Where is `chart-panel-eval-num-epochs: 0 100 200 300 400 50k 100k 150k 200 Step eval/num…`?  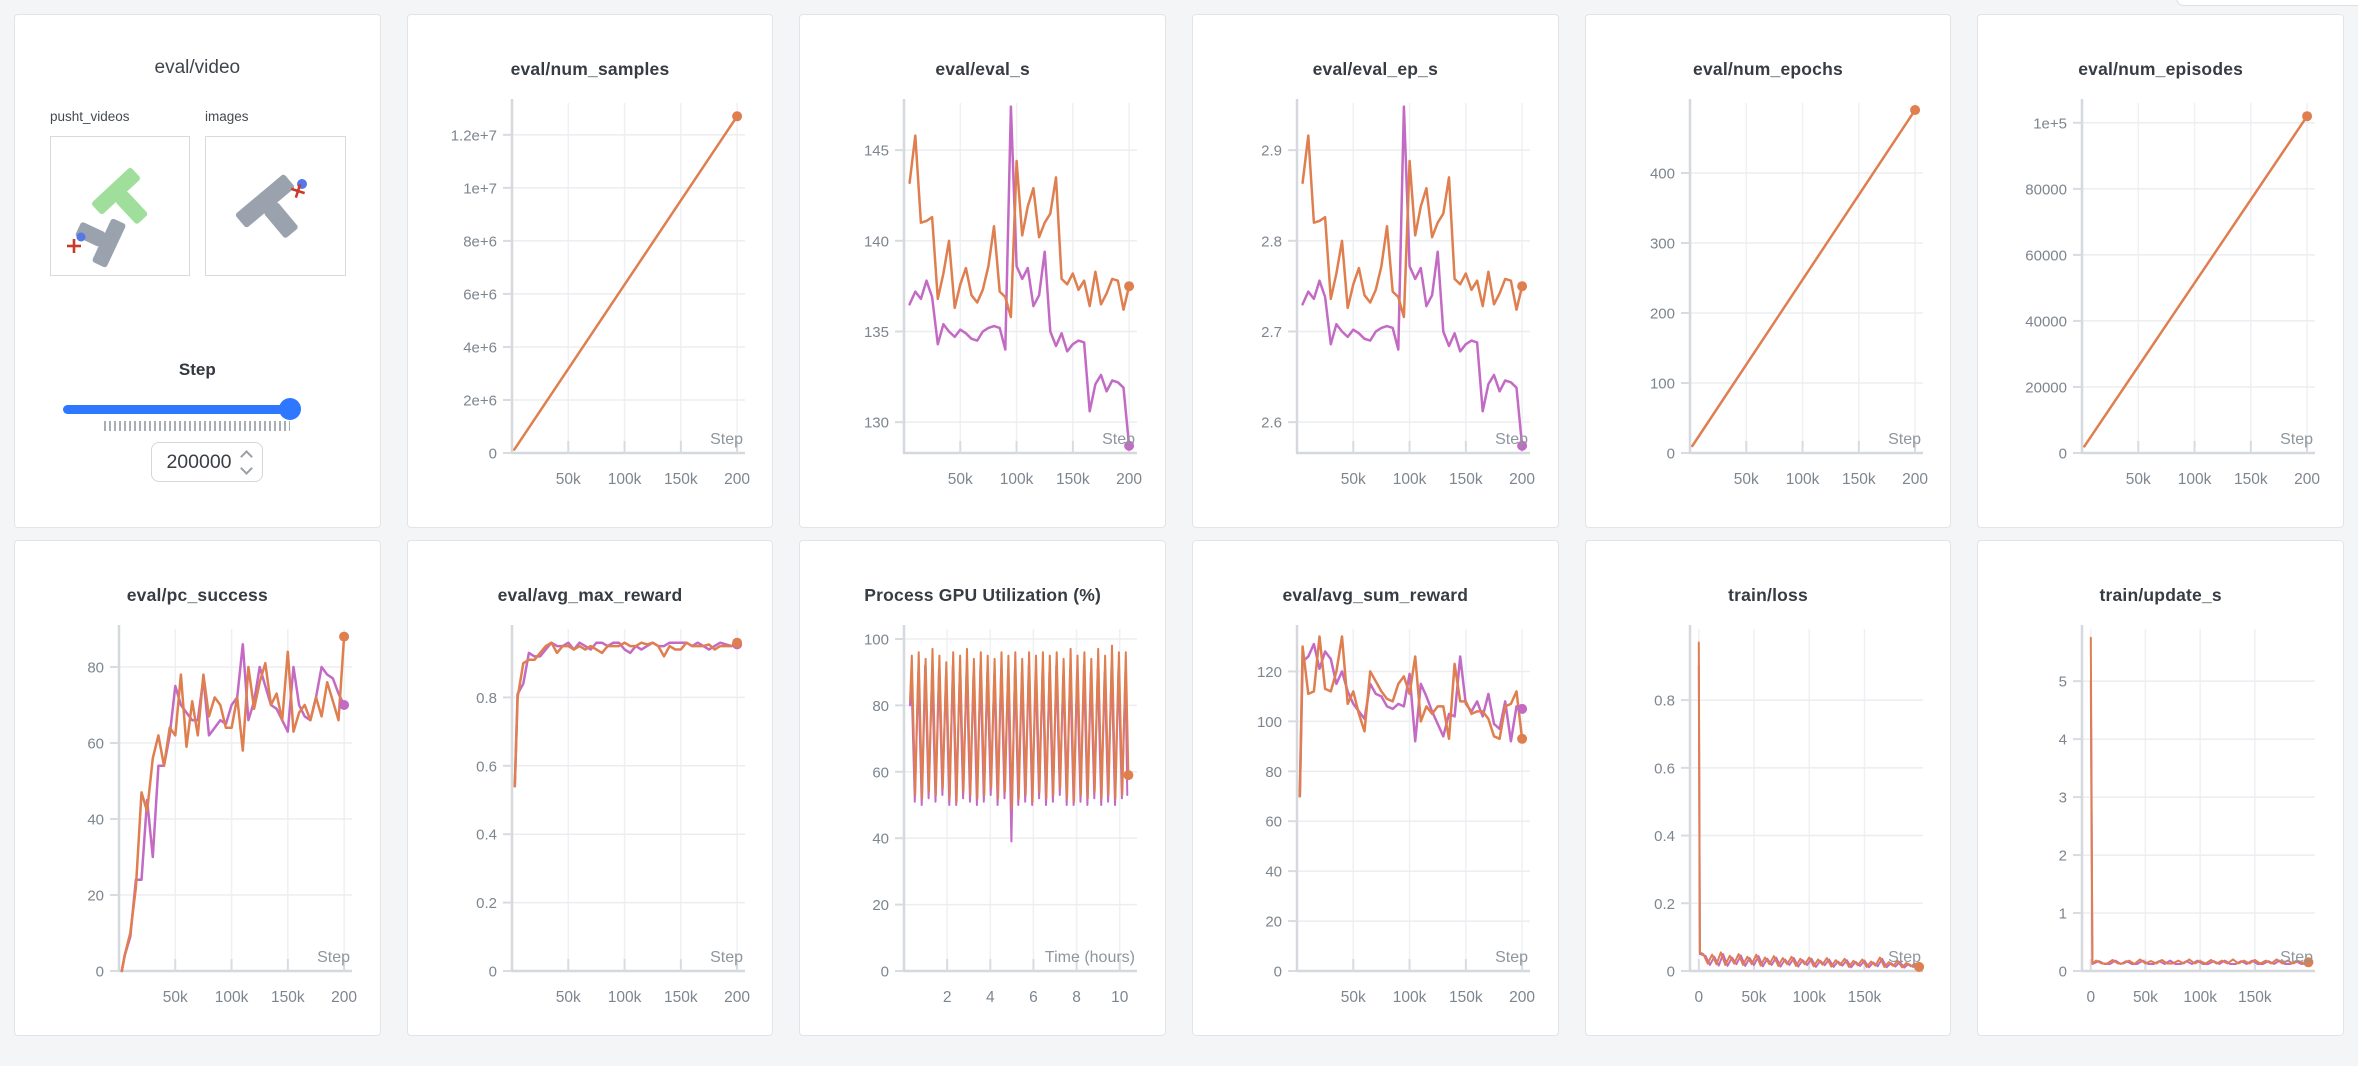 chart-panel-eval-num-epochs: 0 100 200 300 400 50k 100k 150k 200 Step eval/num… is located at coordinates (1768, 271).